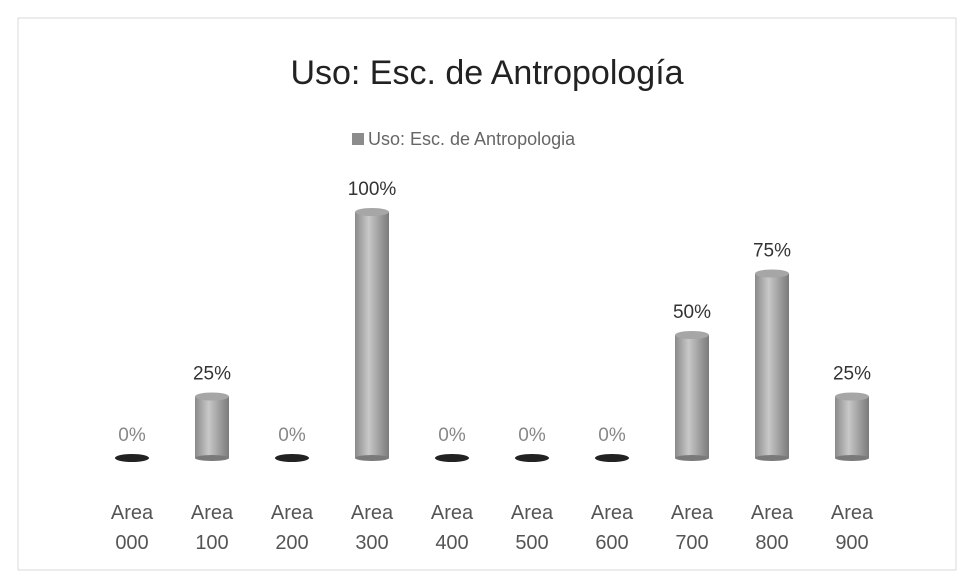 This screenshot has height=585, width=968. What do you see at coordinates (692, 312) in the screenshot?
I see `data-label: 50%` at bounding box center [692, 312].